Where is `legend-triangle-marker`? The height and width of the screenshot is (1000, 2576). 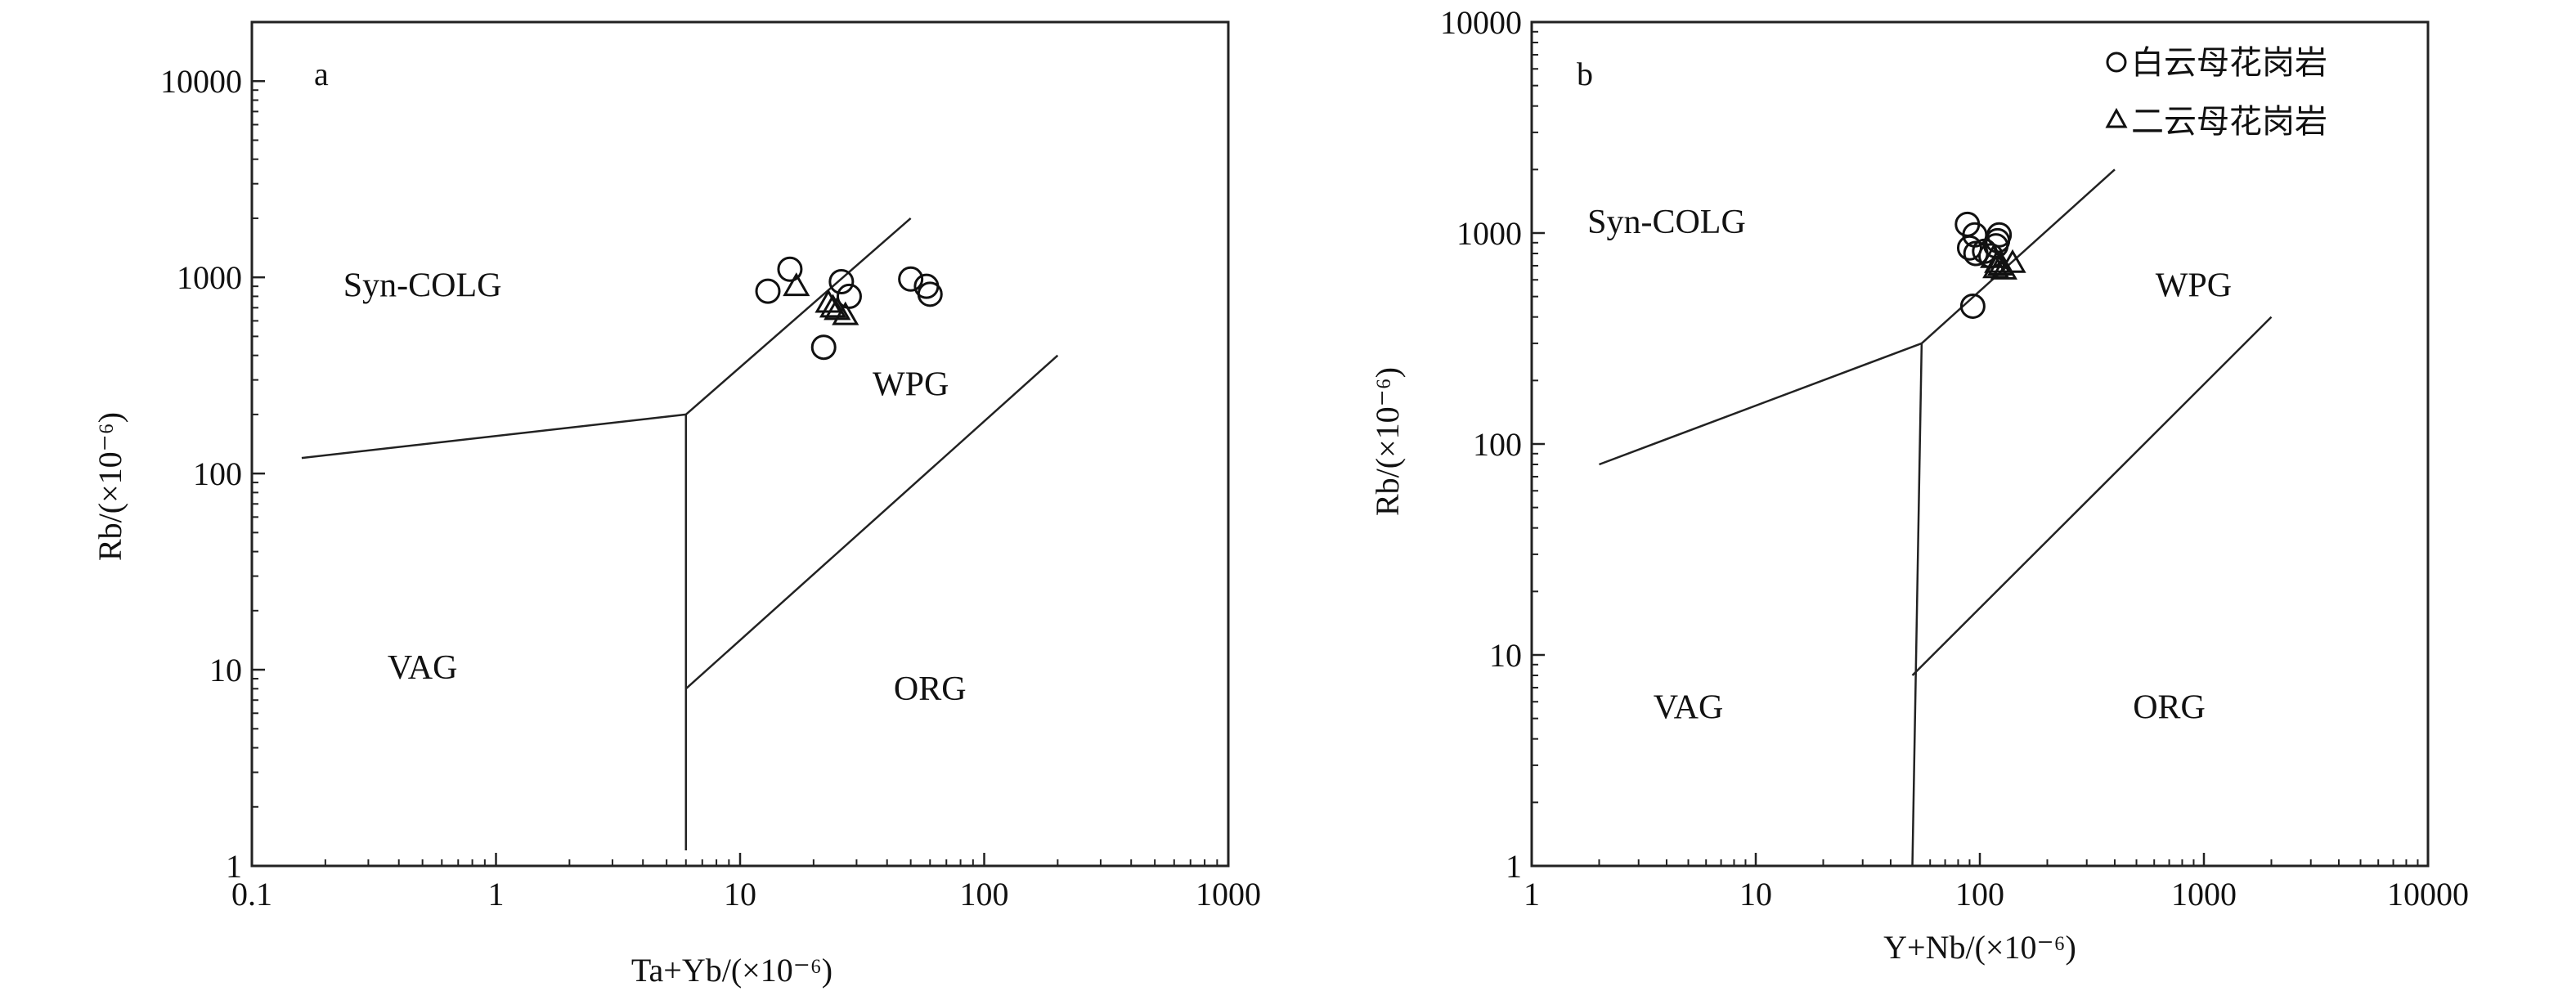 legend-triangle-marker is located at coordinates (2116, 117).